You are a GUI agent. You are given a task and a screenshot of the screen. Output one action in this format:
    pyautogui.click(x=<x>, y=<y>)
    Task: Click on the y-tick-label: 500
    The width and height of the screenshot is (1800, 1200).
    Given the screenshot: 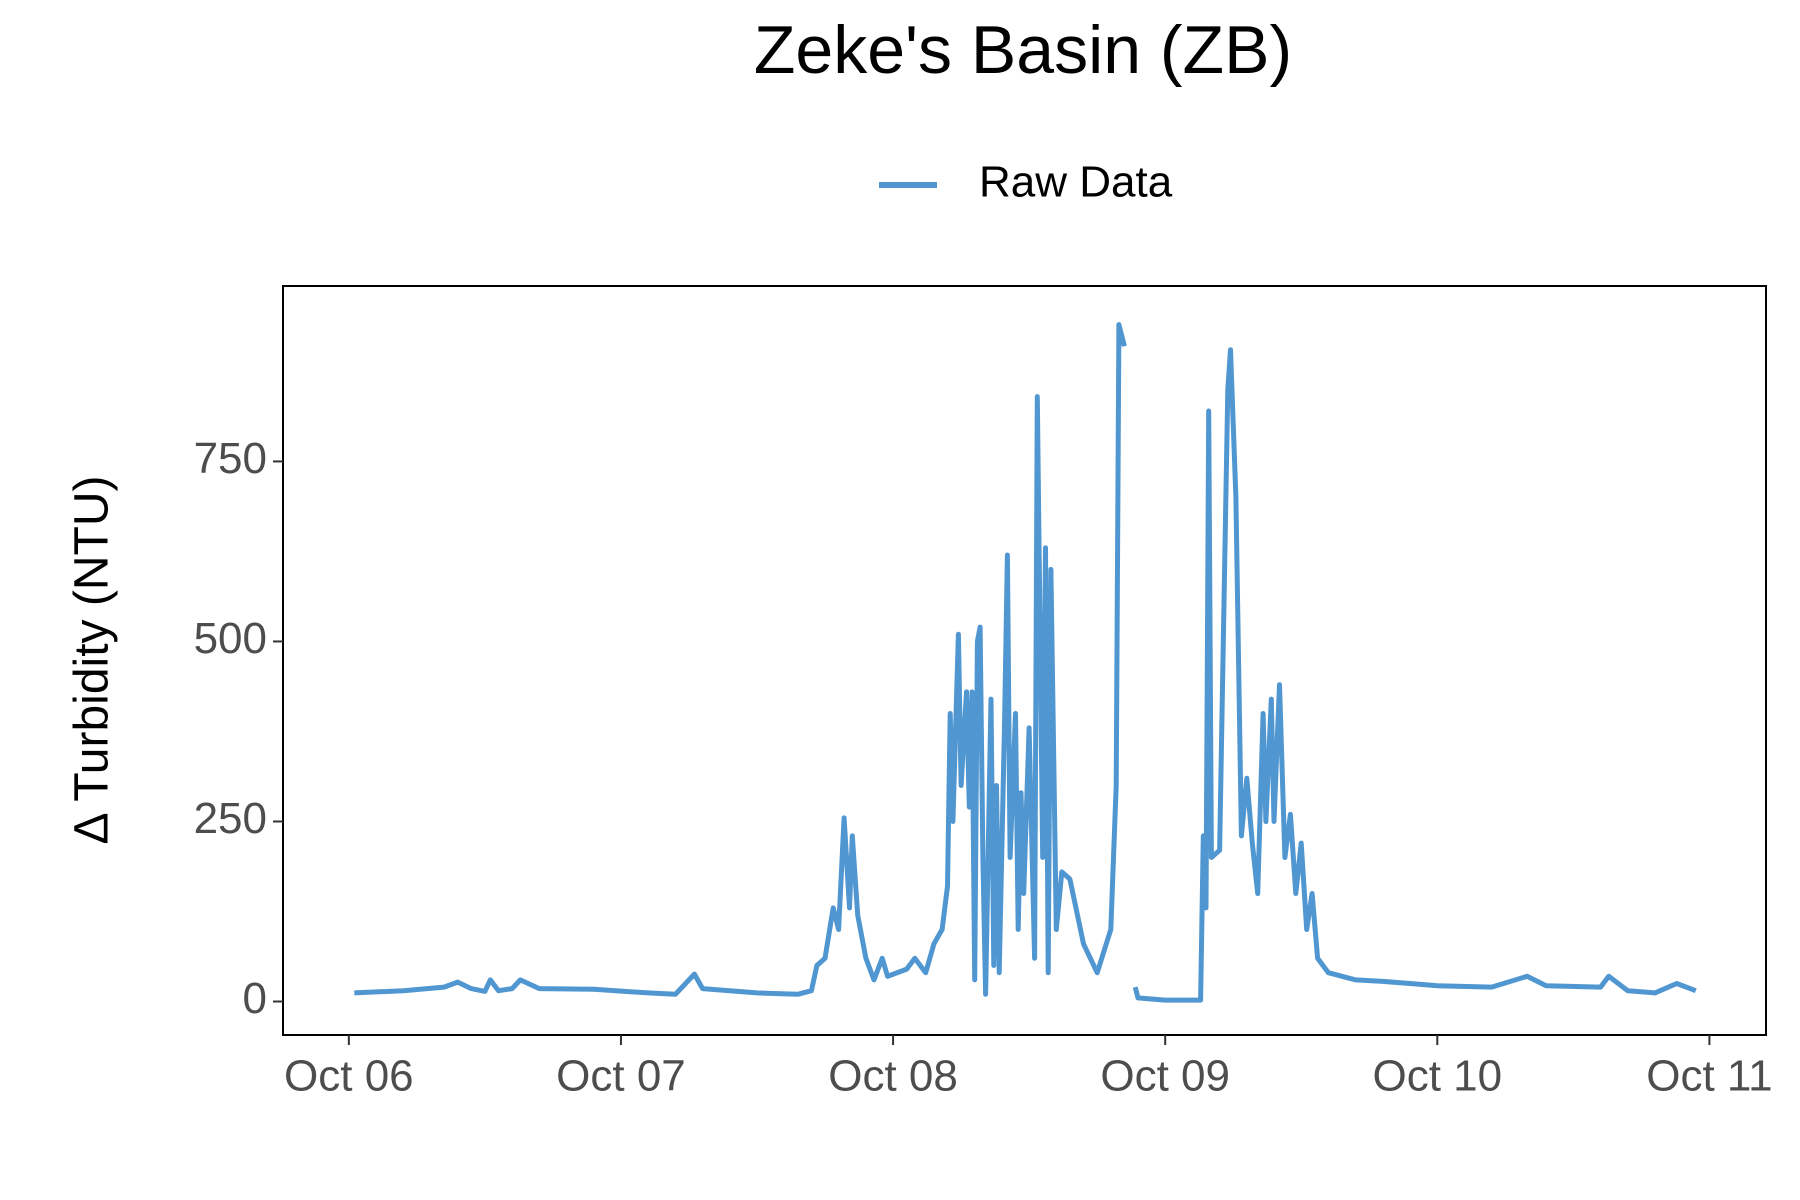 What is the action you would take?
    pyautogui.click(x=230, y=638)
    